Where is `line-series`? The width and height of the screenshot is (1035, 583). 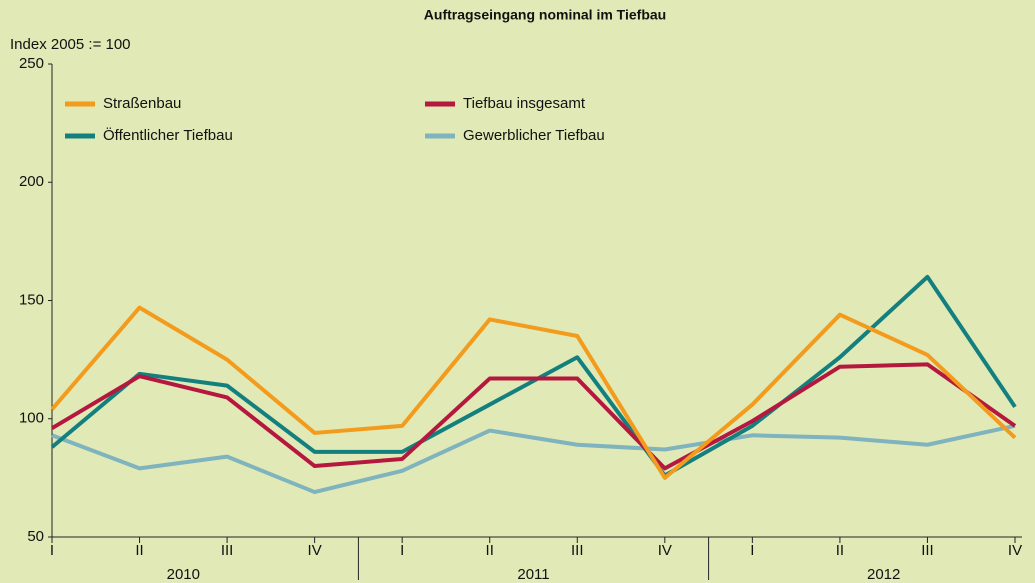
line-series is located at coordinates (533, 459).